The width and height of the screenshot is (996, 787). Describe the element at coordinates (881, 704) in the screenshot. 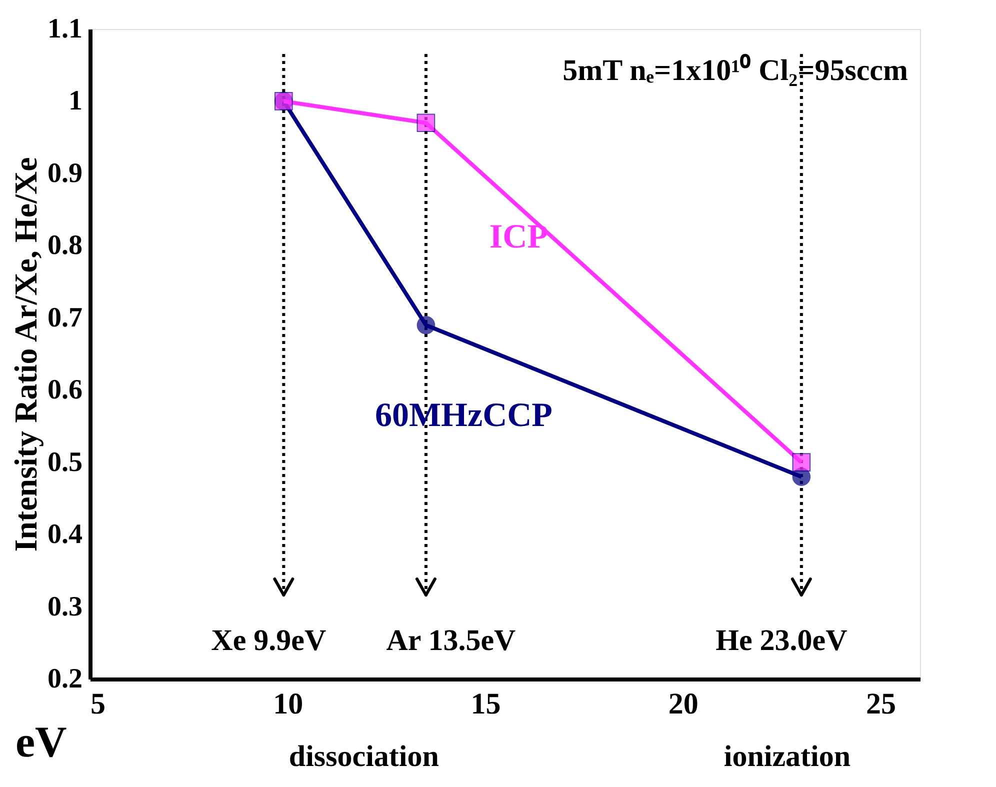

I see `x-tick-label: 25` at that location.